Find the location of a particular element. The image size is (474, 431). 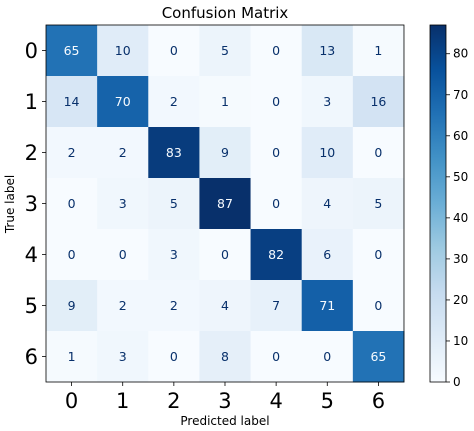

cell-value-label: 70 is located at coordinates (123, 101).